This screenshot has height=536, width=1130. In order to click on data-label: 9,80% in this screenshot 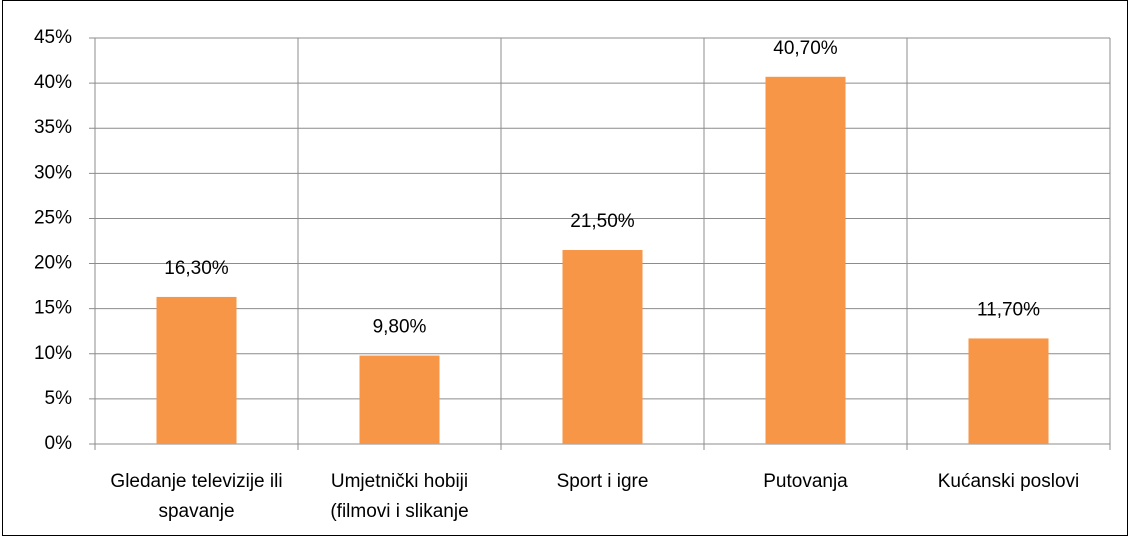, I will do `click(400, 327)`.